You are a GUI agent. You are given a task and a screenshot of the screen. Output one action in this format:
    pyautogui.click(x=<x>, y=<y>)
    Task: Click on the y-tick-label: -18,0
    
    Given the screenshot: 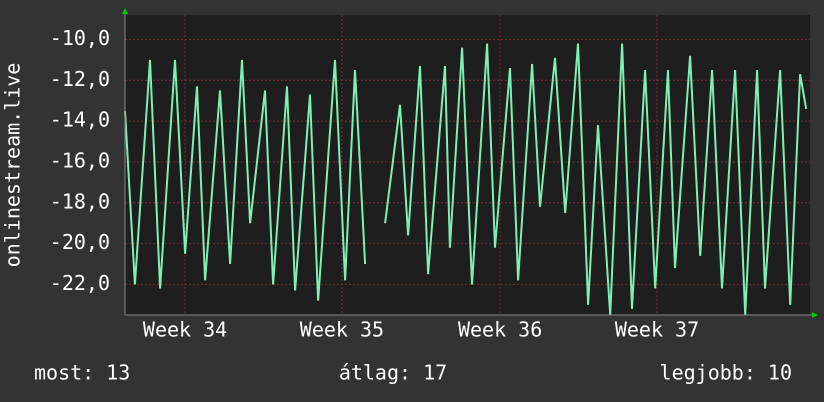 What is the action you would take?
    pyautogui.click(x=80, y=201)
    